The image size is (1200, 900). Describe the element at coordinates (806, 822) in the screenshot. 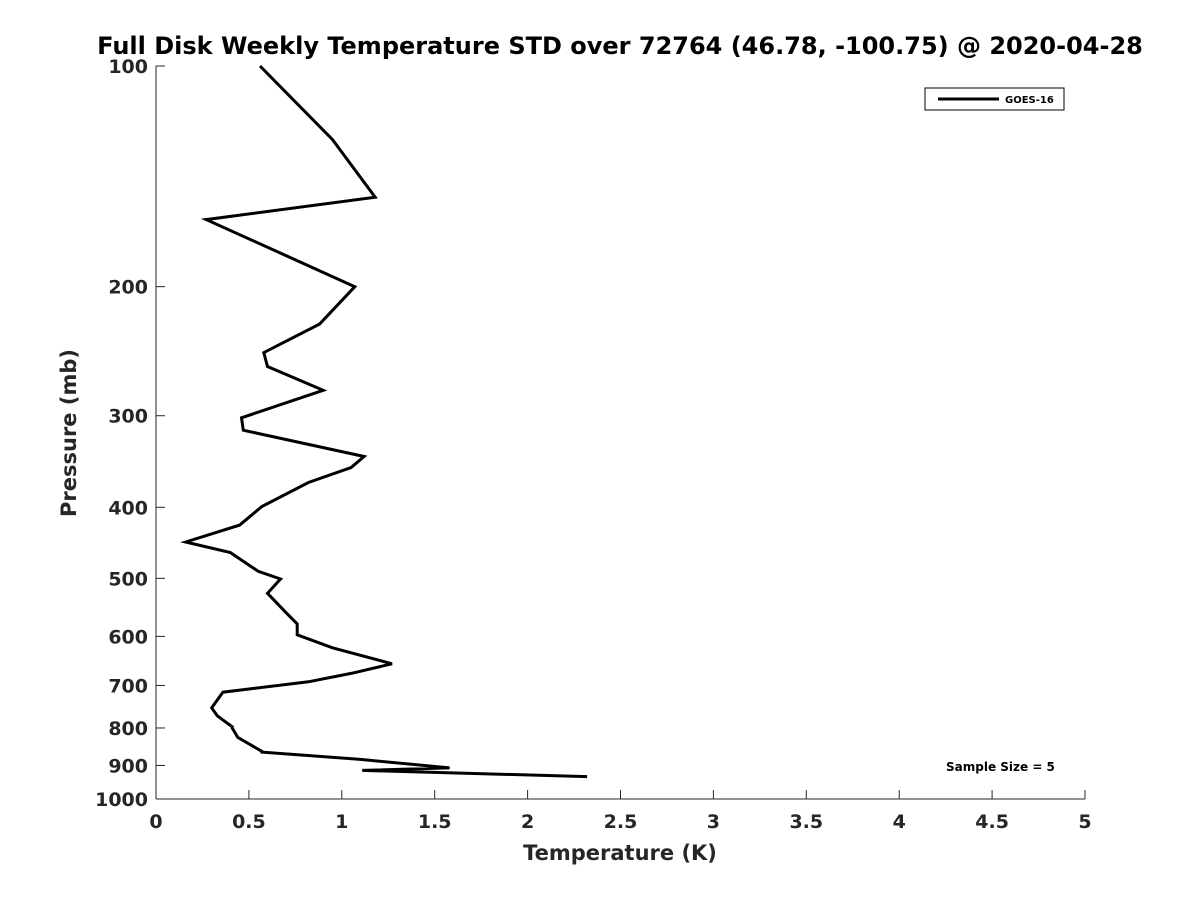

I see `x-tick-label: 3.5` at that location.